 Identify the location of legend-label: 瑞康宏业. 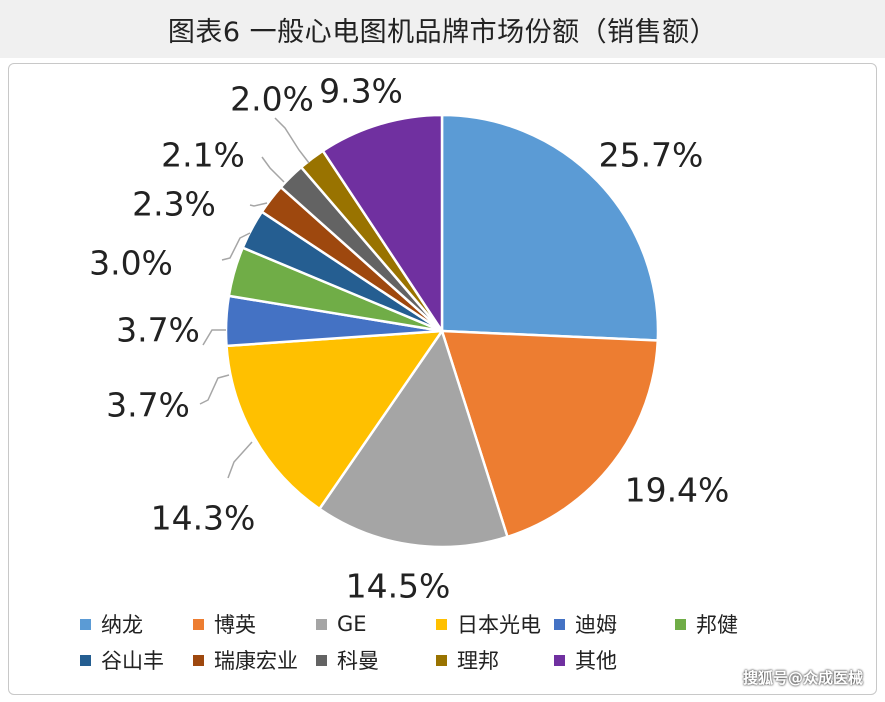
(256, 661).